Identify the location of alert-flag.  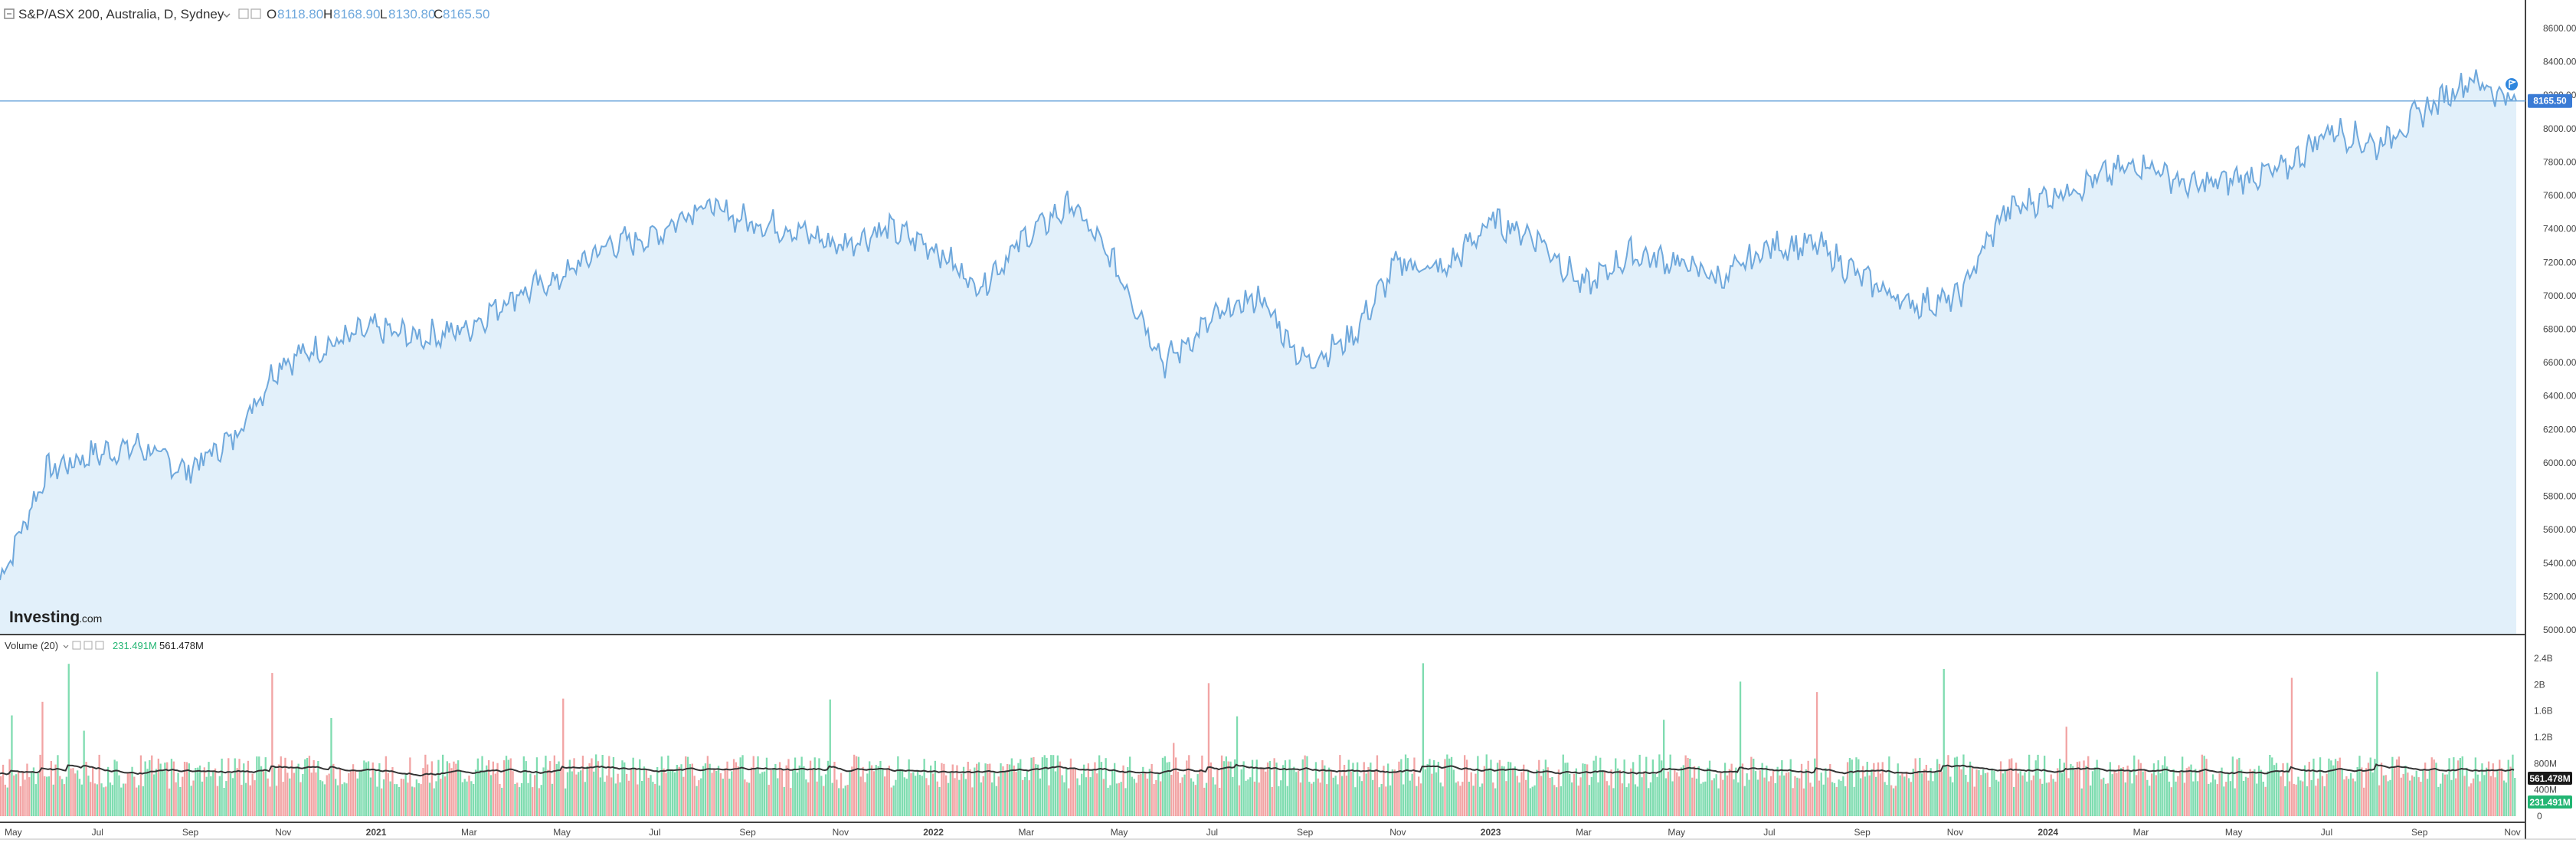
(2512, 84).